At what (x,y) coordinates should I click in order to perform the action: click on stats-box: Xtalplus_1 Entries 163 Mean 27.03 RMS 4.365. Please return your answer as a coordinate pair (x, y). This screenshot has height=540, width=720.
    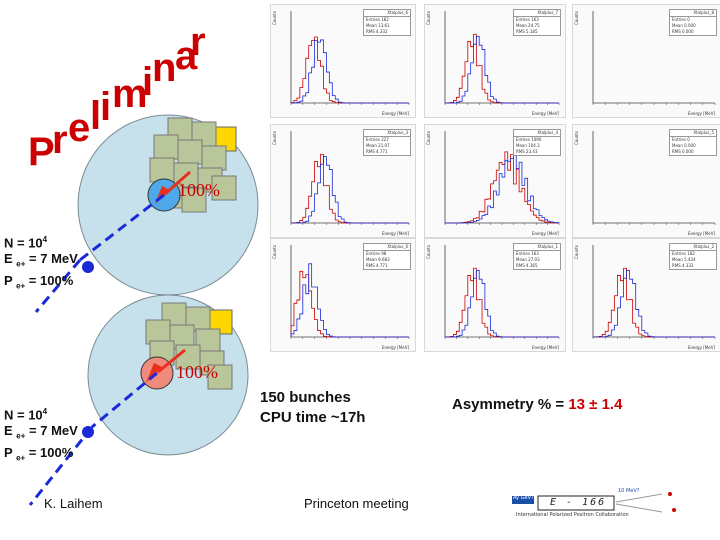
    Looking at the image, I should click on (537, 256).